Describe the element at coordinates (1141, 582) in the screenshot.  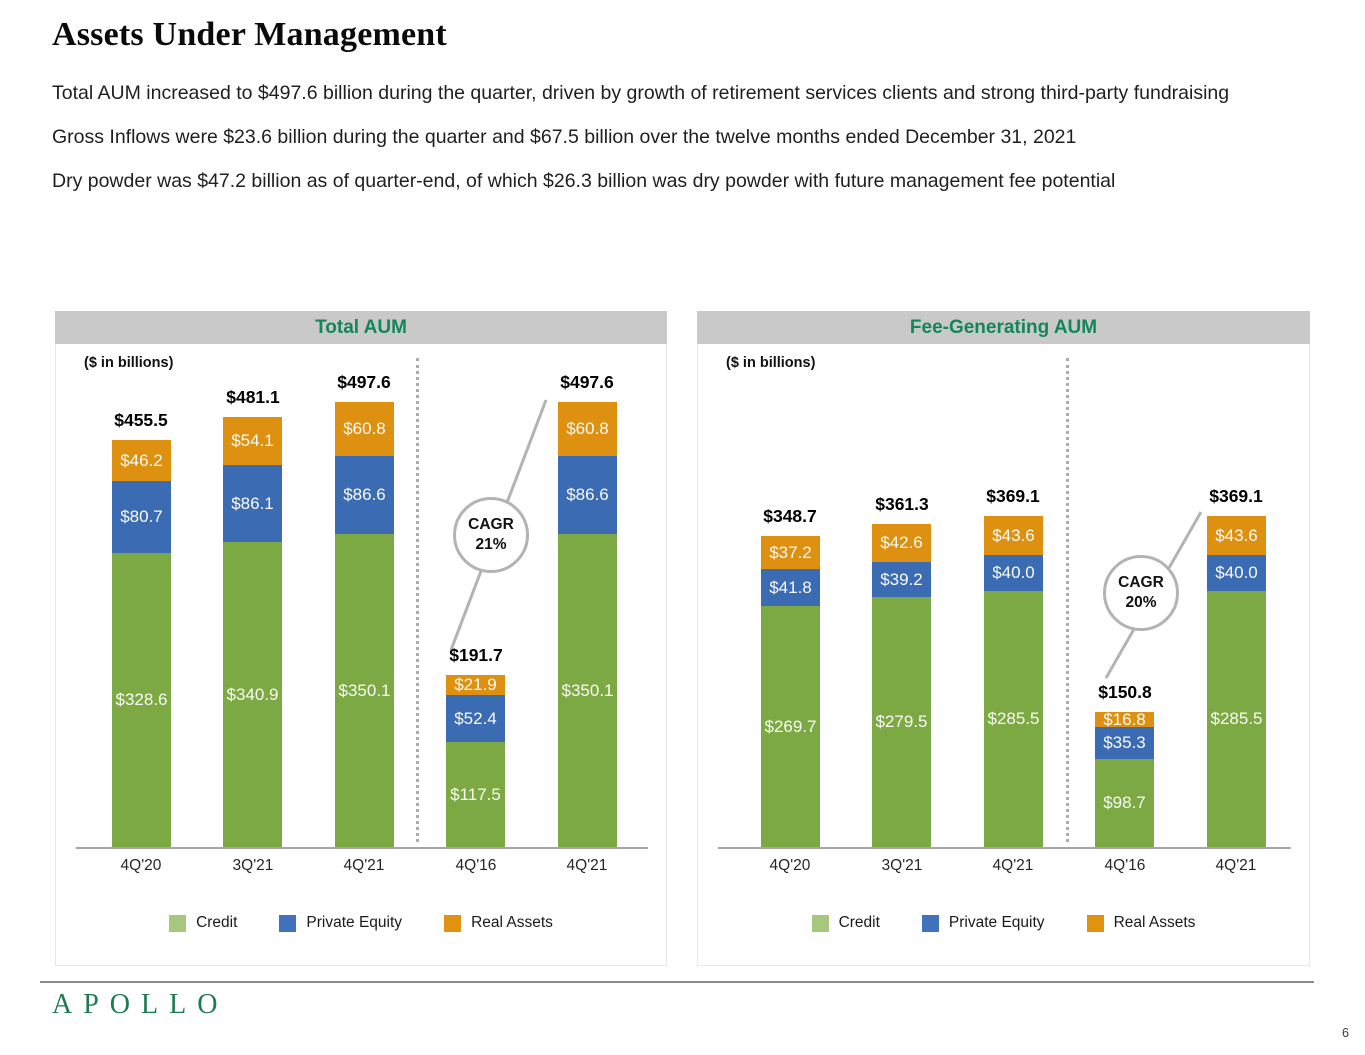
I see `cagr-label: CAGR` at that location.